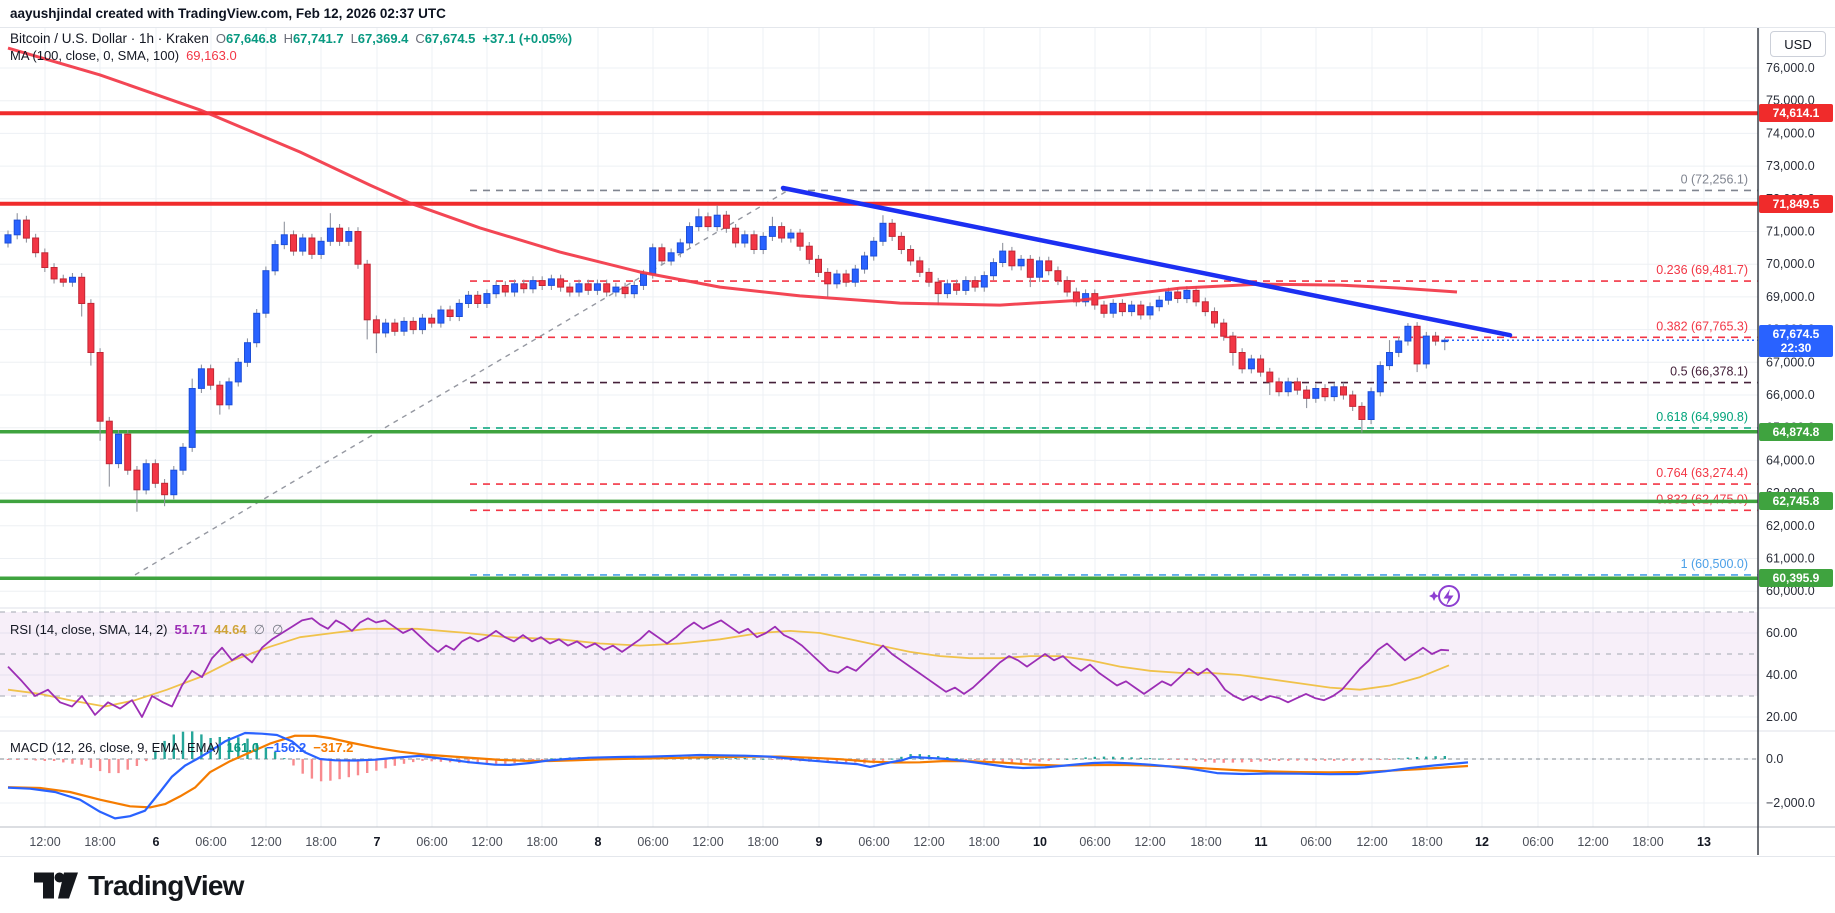 Image resolution: width=1835 pixels, height=913 pixels. Describe the element at coordinates (1714, 179) in the screenshot. I see `fib-label: 0 (72,256.1)` at that location.